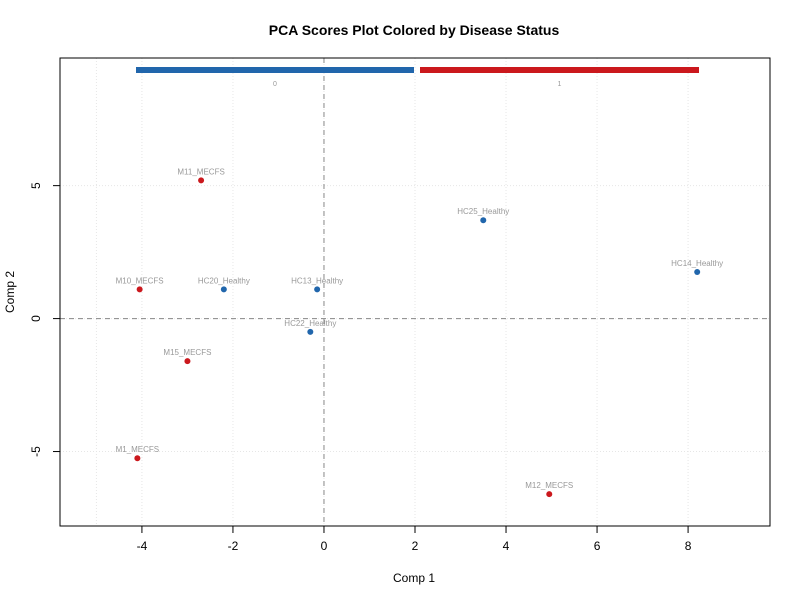 This screenshot has width=800, height=600. What do you see at coordinates (224, 280) in the screenshot?
I see `point-label: HC20_Healthy` at bounding box center [224, 280].